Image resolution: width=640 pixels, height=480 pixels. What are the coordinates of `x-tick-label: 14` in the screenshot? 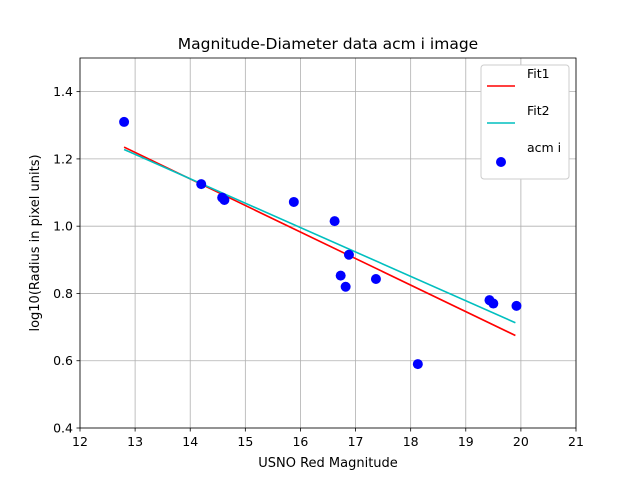 It's located at (190, 441).